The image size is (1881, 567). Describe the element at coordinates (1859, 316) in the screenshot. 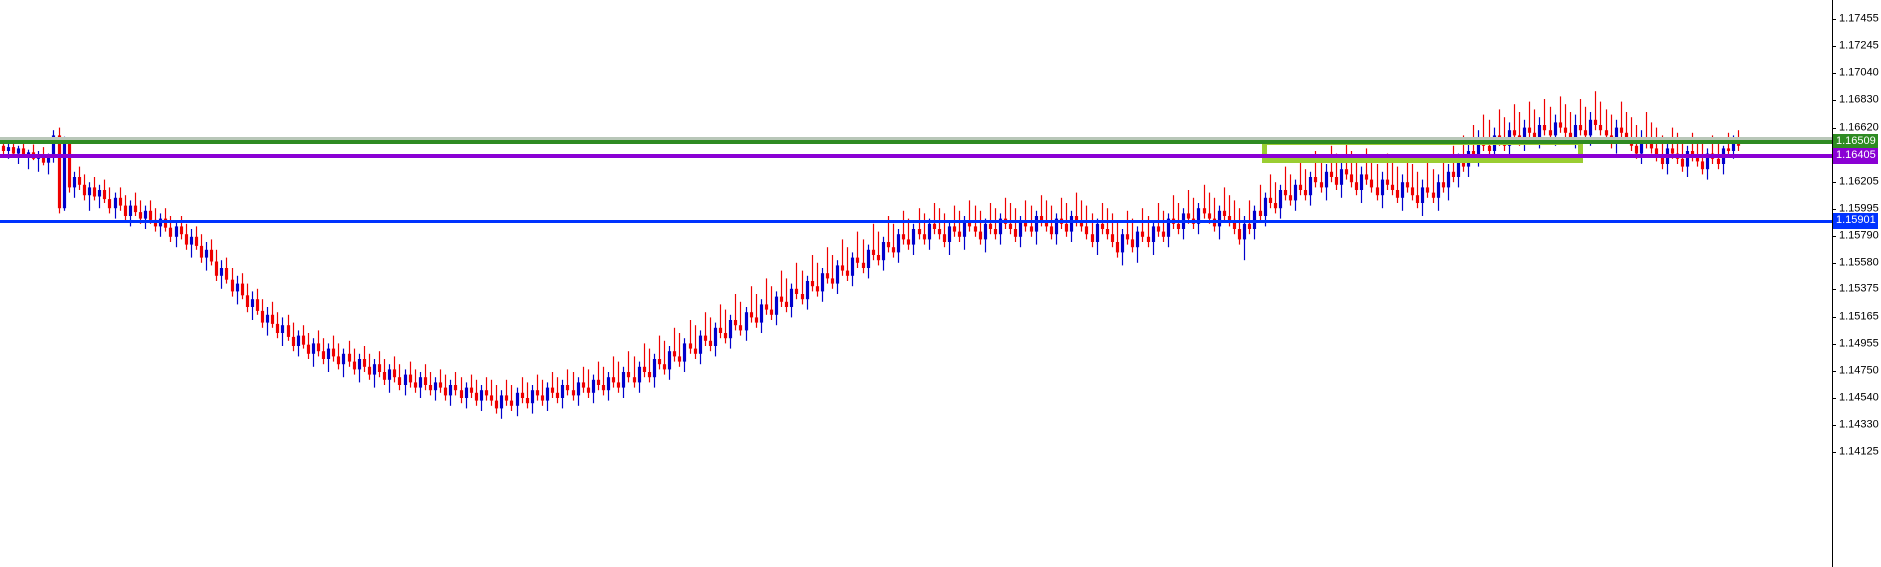

I see `price-tick-label: 1.15165` at that location.